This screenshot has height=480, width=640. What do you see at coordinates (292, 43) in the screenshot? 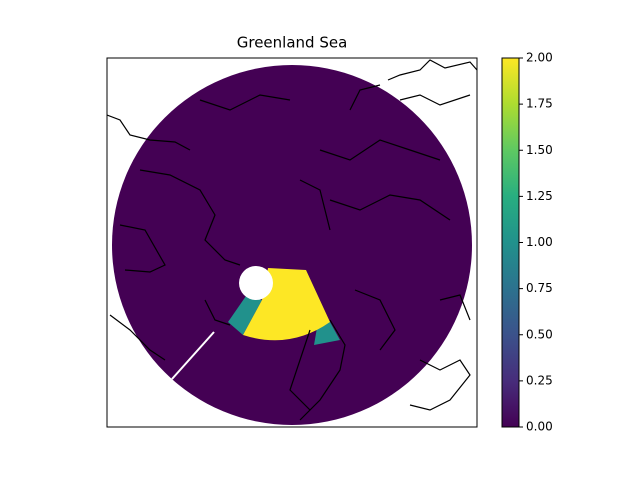
I see `map-title: Greenland Sea` at bounding box center [292, 43].